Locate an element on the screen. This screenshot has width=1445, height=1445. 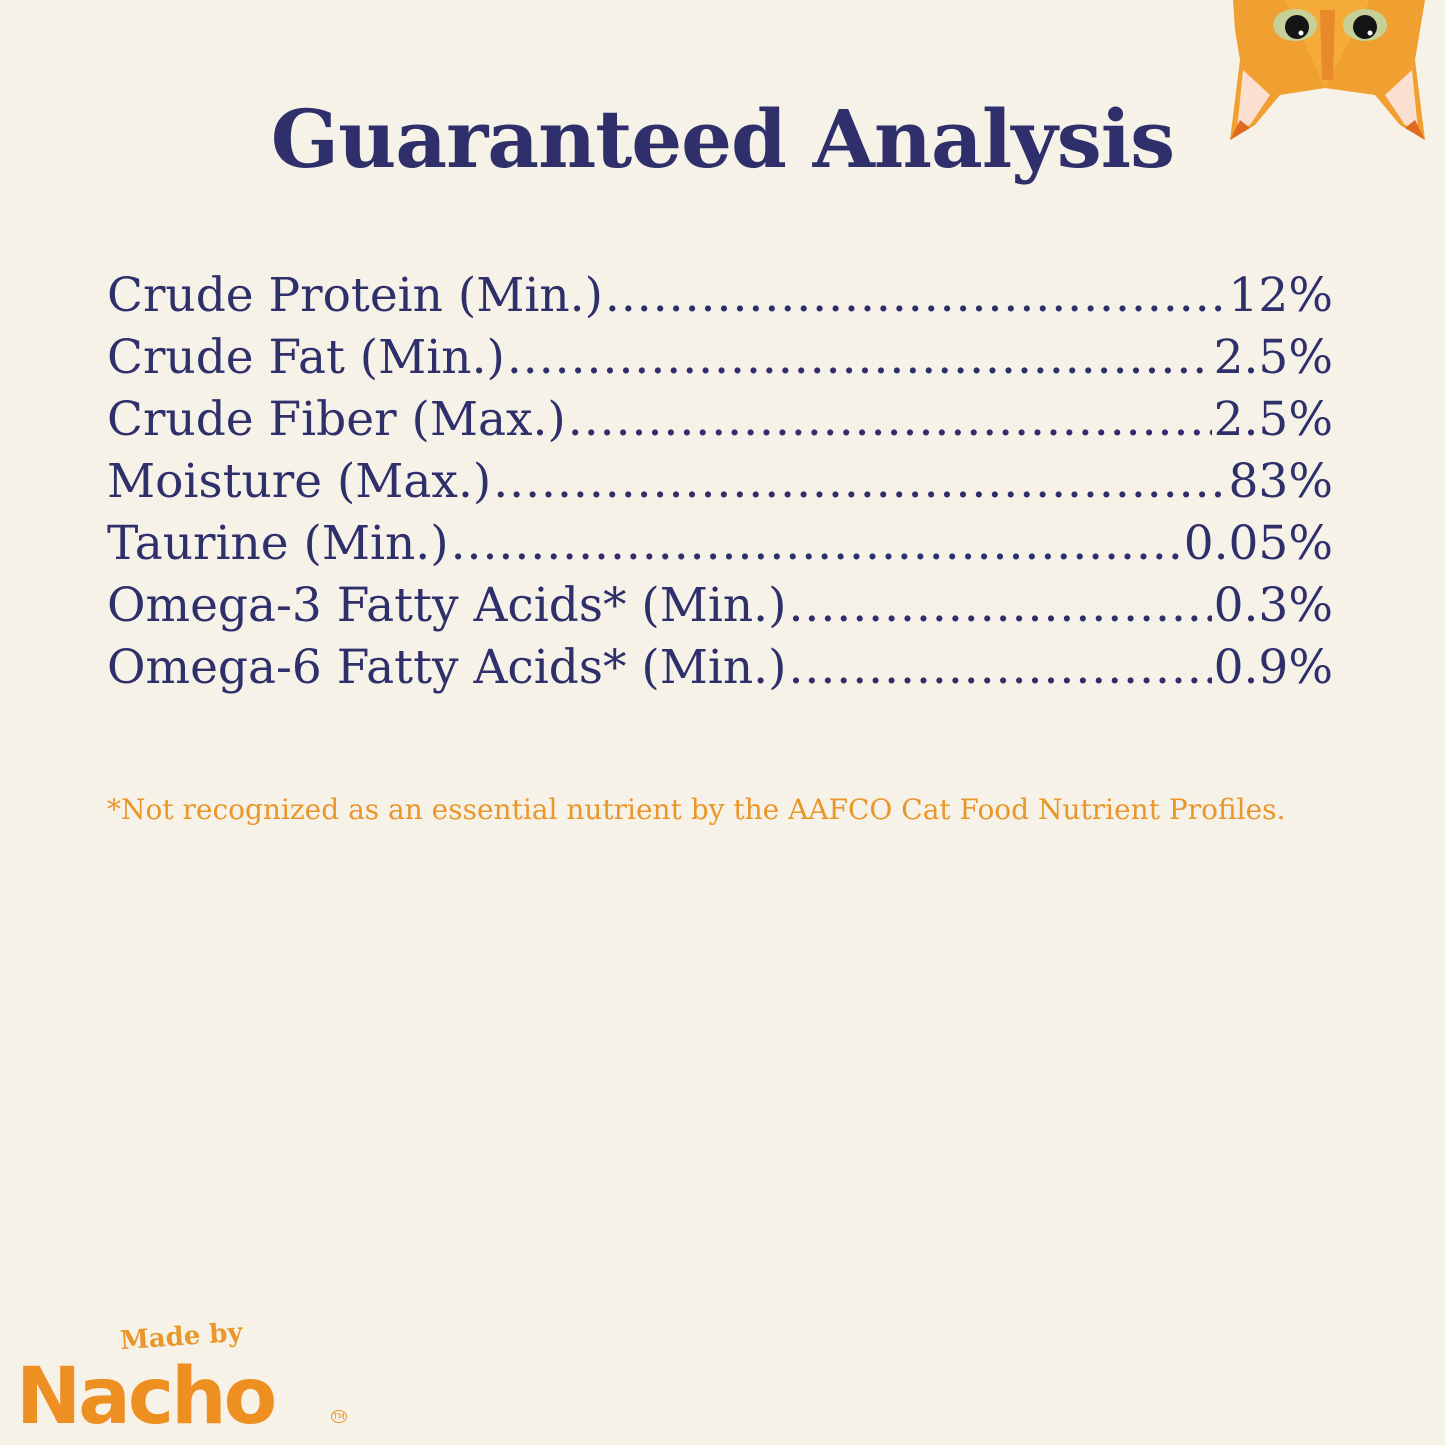
nutrient-value: 0.3% is located at coordinates (1273, 605).